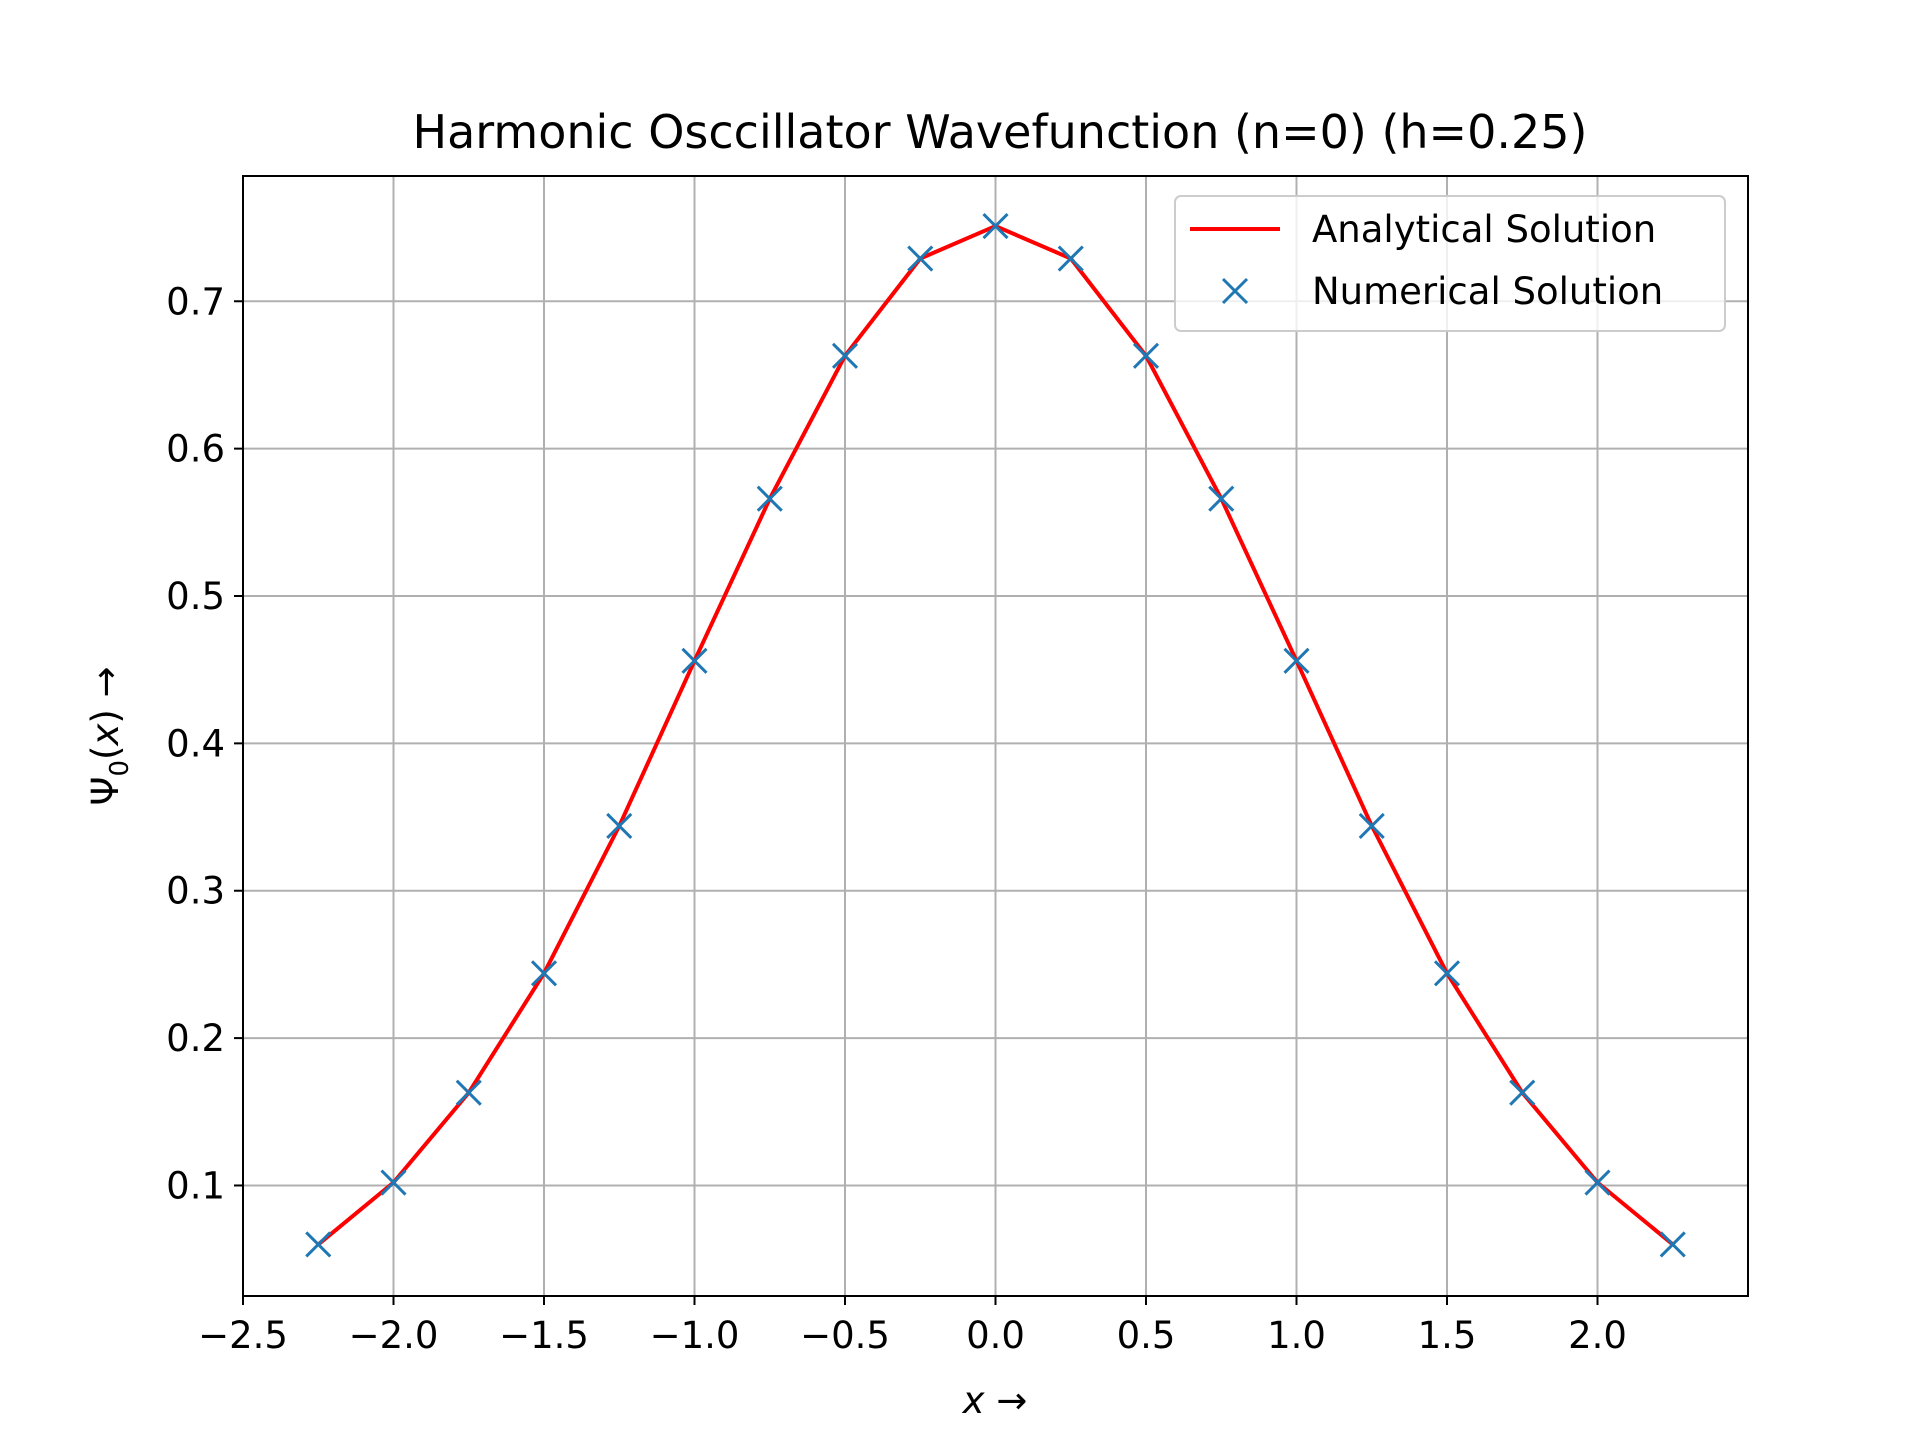  I want to click on legend-label-analytical: Analytical Solution, so click(1484, 229).